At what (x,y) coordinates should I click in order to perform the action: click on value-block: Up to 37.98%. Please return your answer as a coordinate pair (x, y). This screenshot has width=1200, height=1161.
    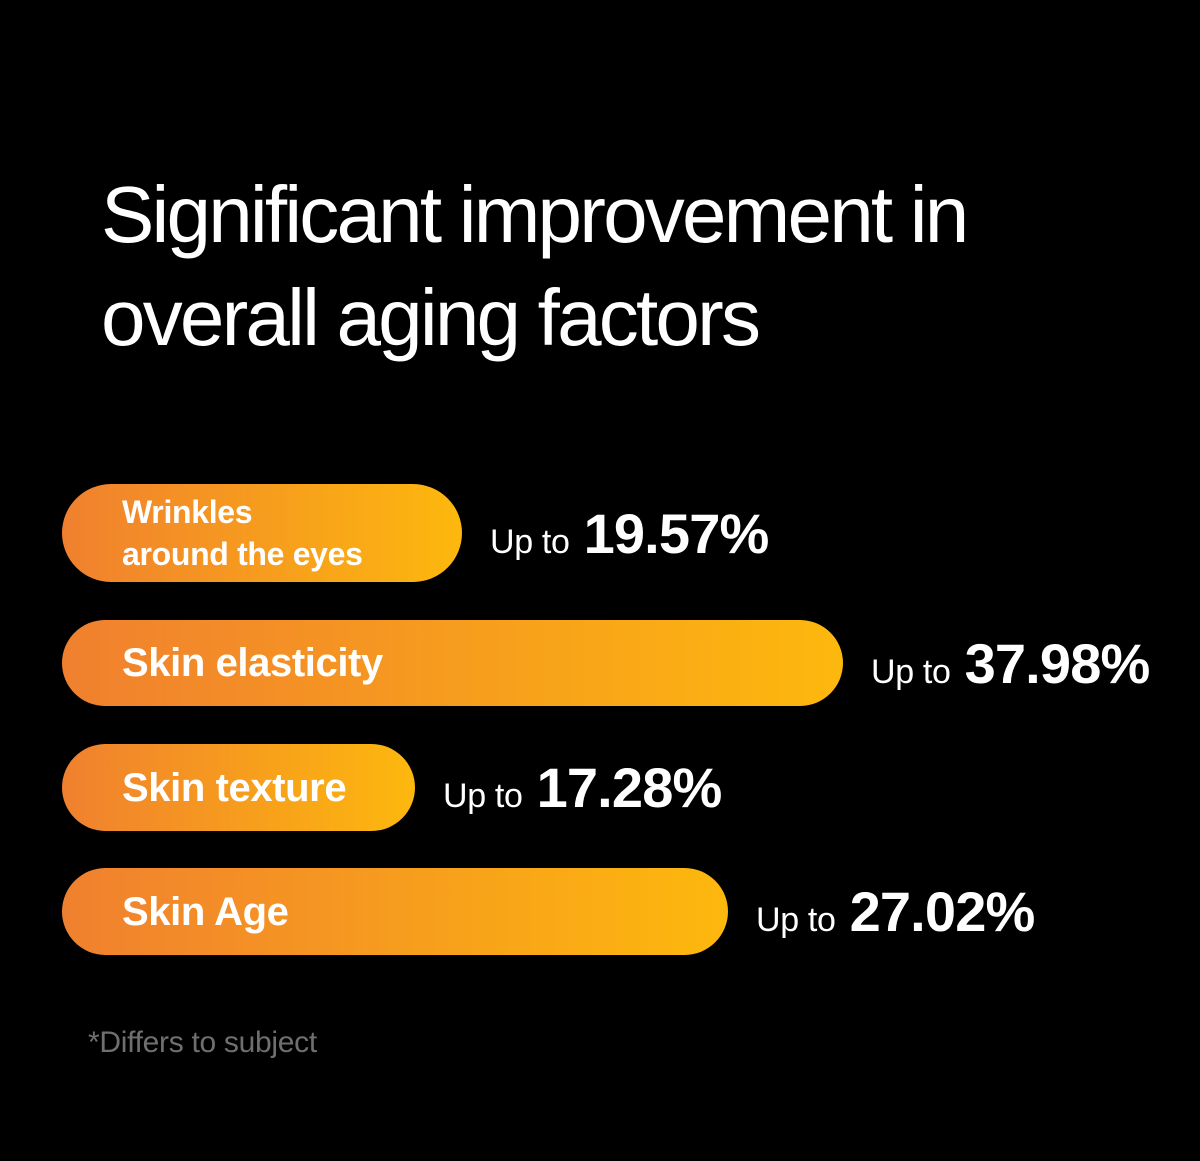
    Looking at the image, I should click on (1011, 663).